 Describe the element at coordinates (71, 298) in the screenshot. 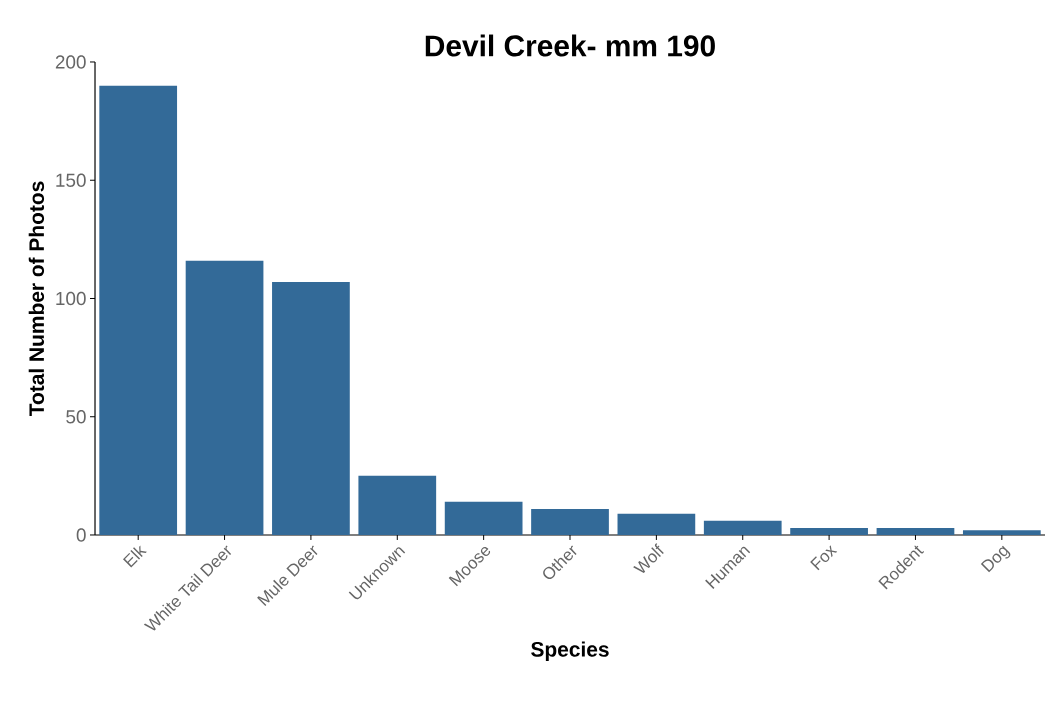

I see `y-tick-label: 100` at that location.